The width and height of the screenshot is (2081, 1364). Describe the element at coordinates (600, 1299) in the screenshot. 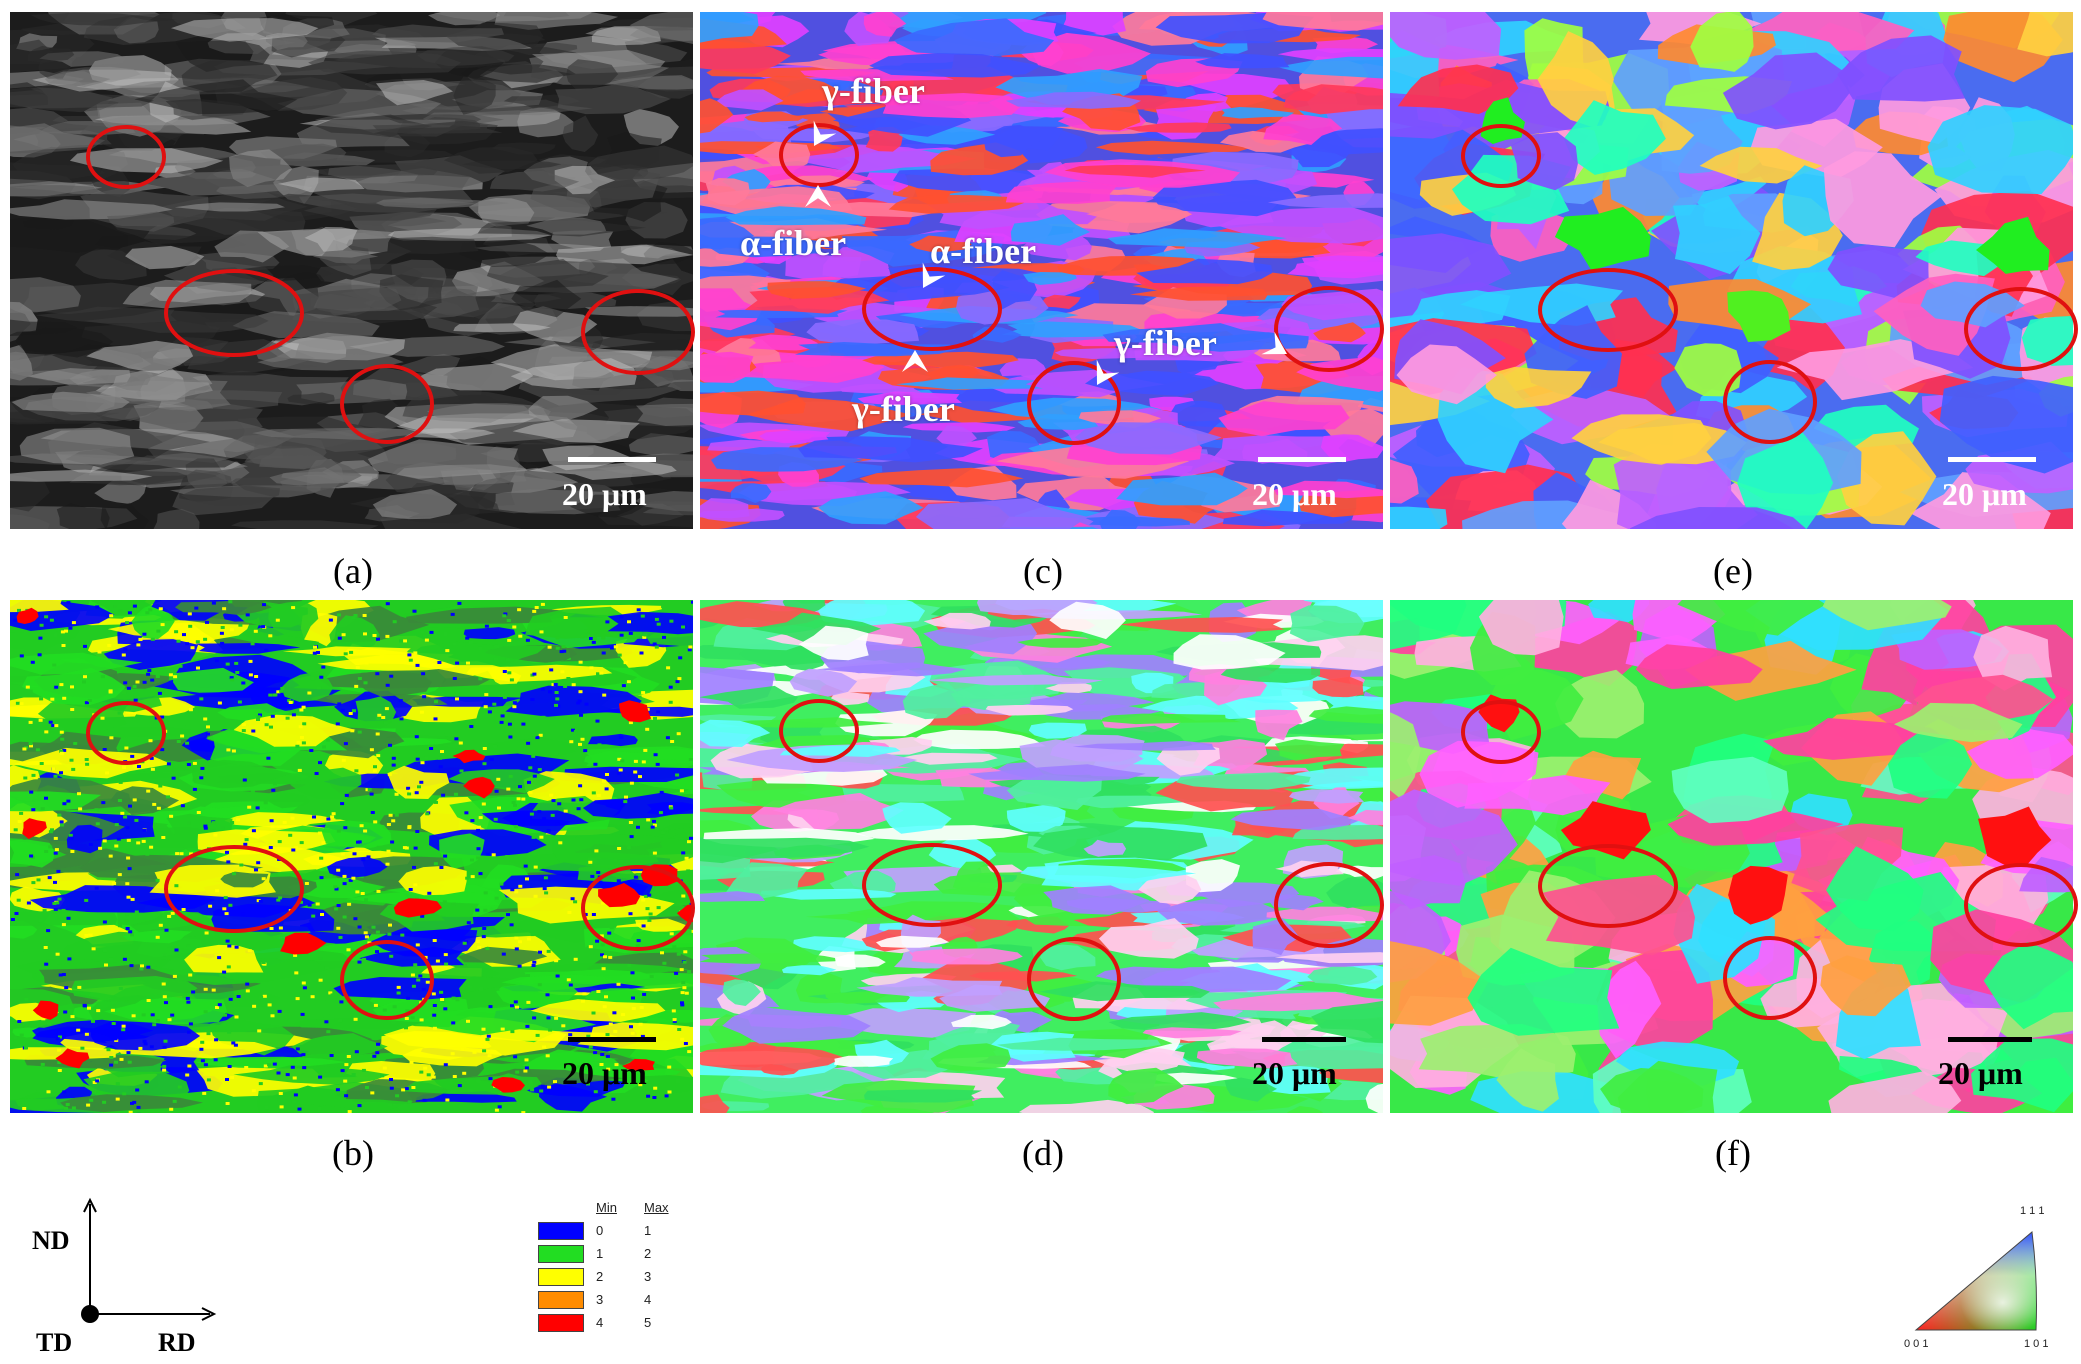

I see `legend-min-3: 3` at that location.